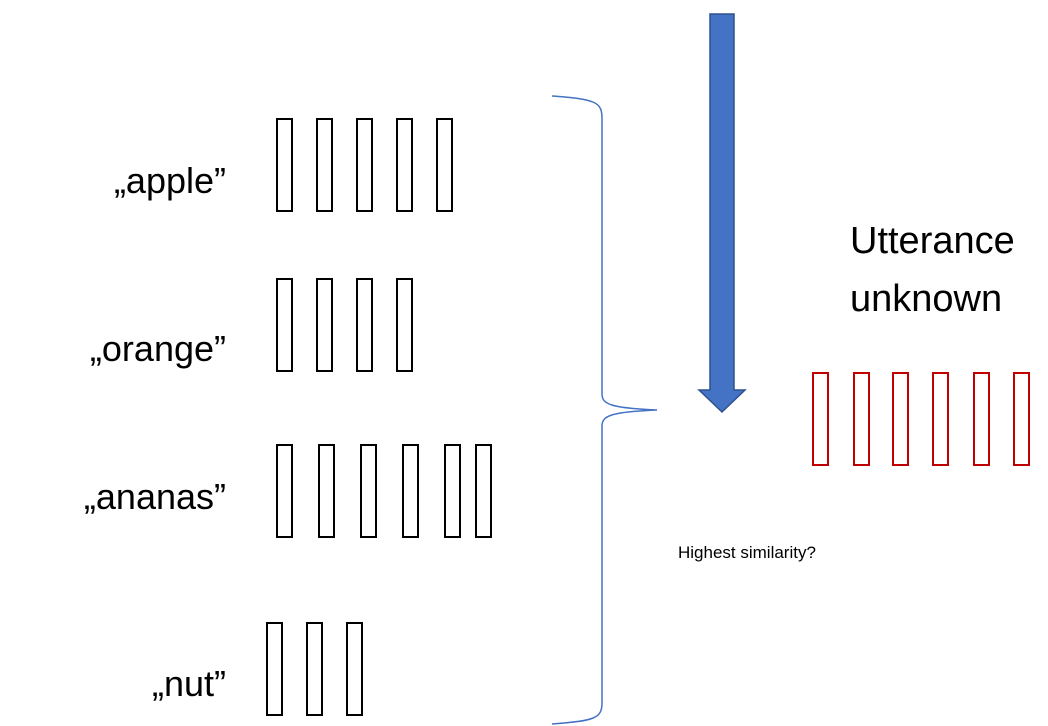 This screenshot has width=1048, height=726. I want to click on word-label-ananas: „ananas”, so click(154, 496).